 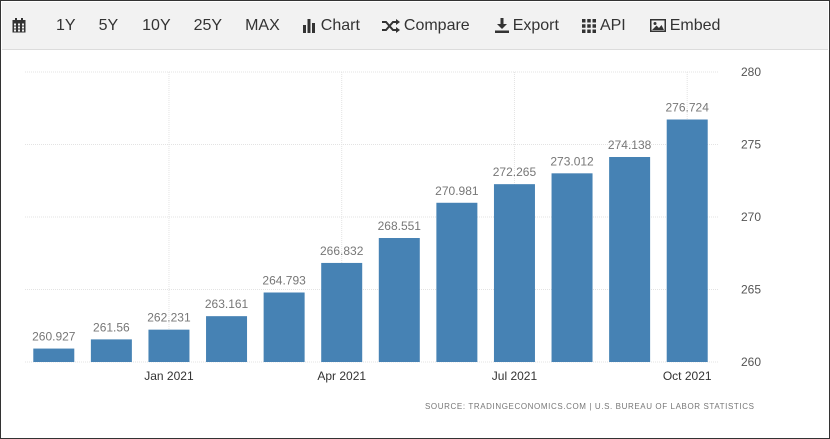 I want to click on bar-value-label: 274.138, so click(x=630, y=145).